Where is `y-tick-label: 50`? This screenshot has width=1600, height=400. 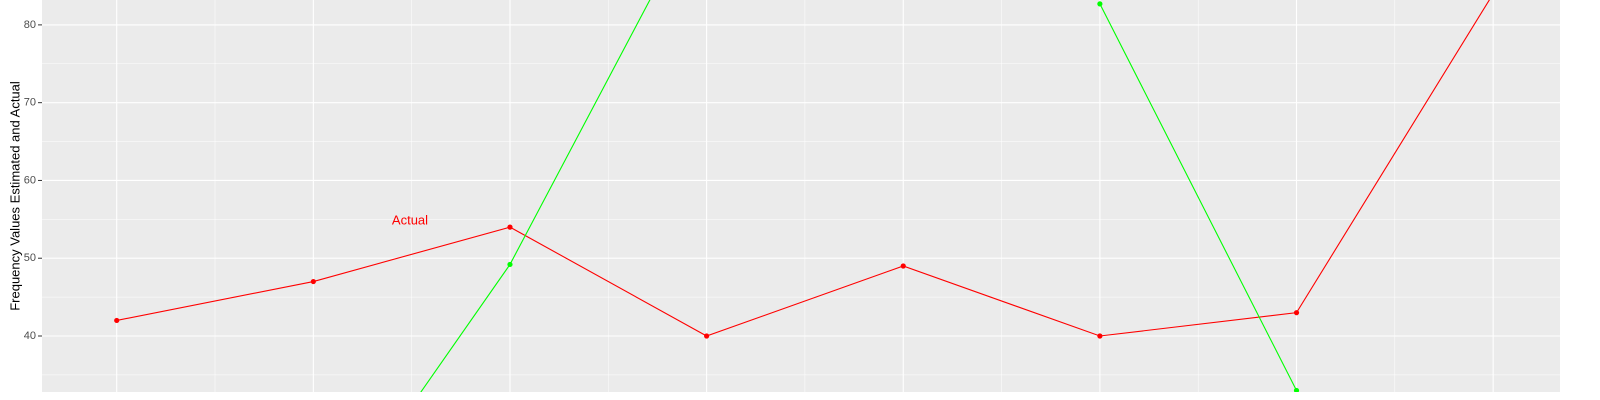
y-tick-label: 50 is located at coordinates (30, 258).